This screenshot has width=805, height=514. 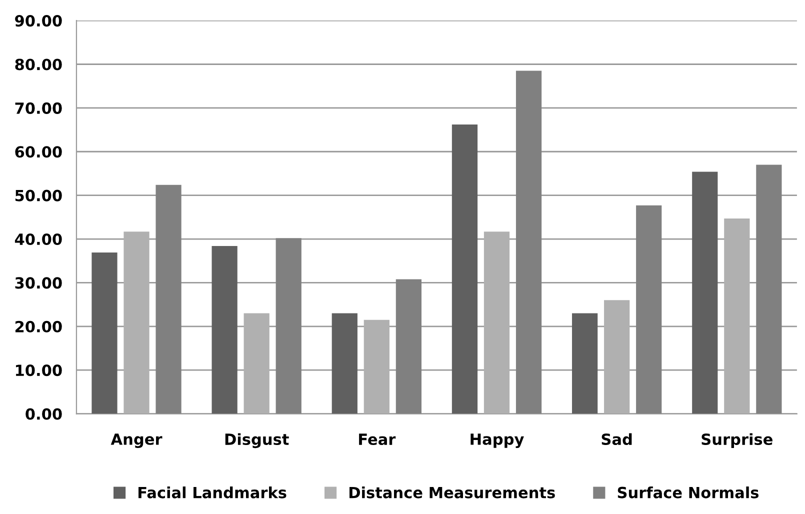 What do you see at coordinates (38, 196) in the screenshot?
I see `y-tick-label: 50.00` at bounding box center [38, 196].